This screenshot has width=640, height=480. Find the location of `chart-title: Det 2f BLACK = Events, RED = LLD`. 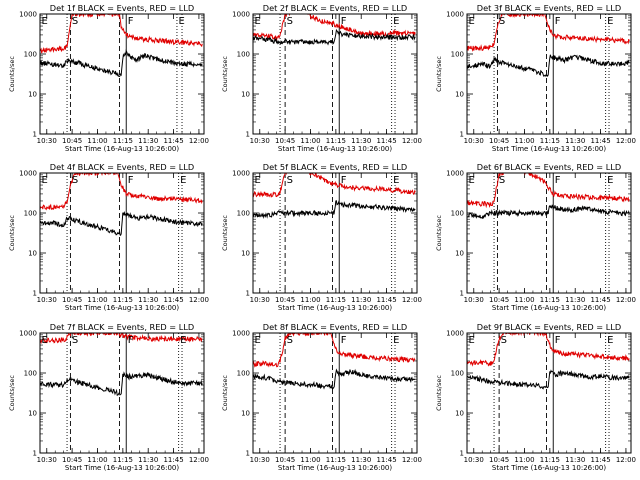

chart-title: Det 2f BLACK = Events, RED = LLD is located at coordinates (335, 8).